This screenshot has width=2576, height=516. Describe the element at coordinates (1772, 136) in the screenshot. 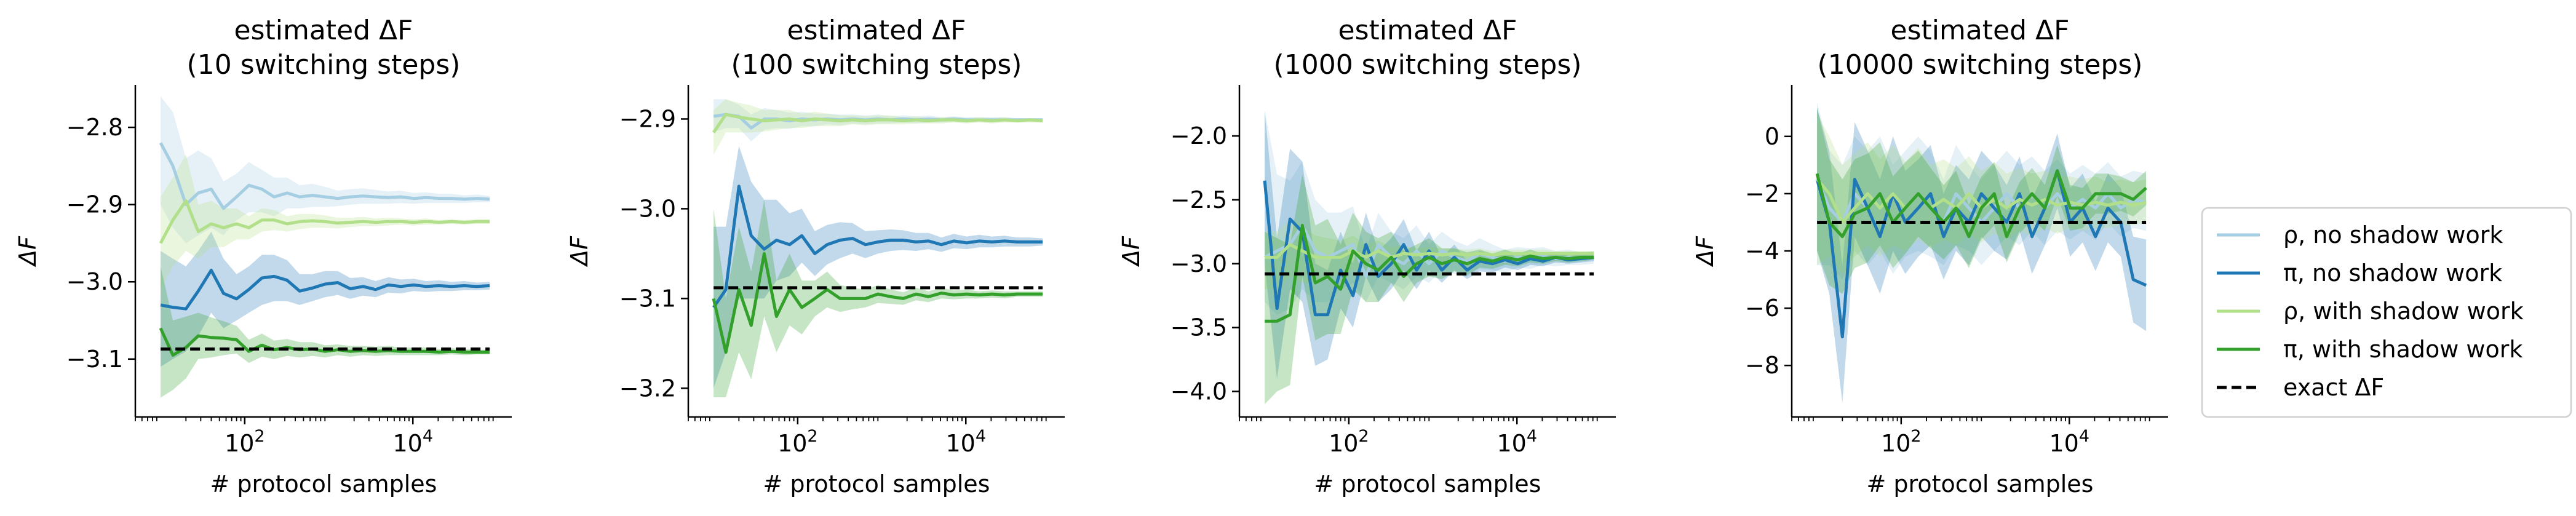

I see `y-tick-label: 0` at that location.